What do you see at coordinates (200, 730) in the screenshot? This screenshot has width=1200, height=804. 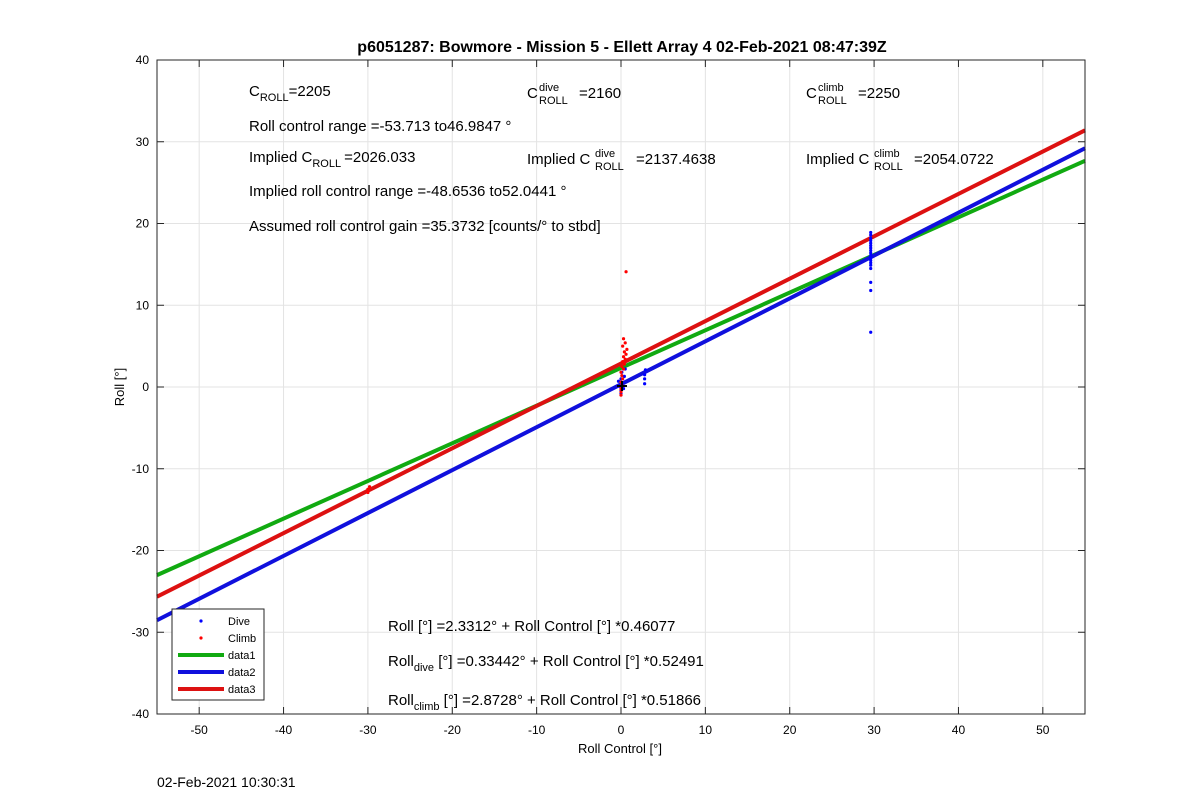 I see `x-tick-label: -50` at bounding box center [200, 730].